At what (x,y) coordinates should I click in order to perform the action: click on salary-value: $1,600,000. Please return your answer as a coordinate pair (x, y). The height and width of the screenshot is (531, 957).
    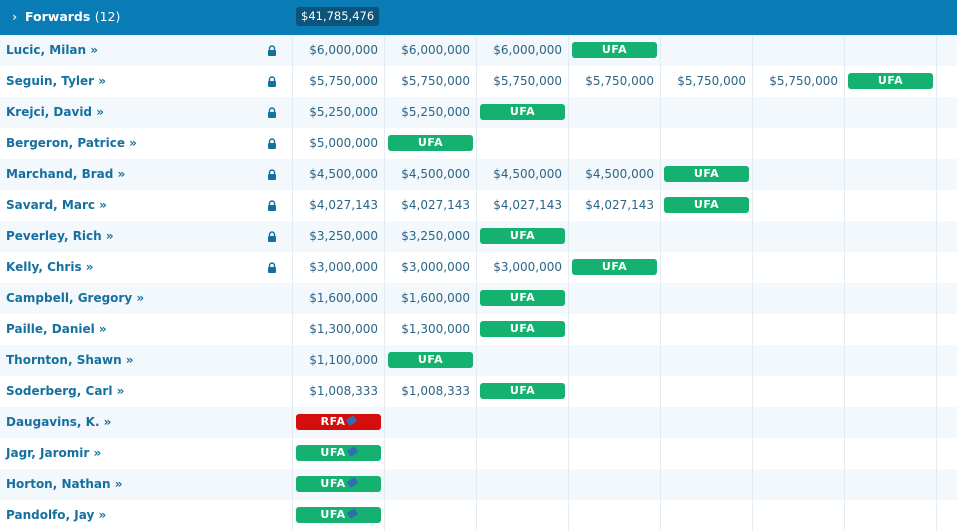
    Looking at the image, I should click on (435, 298).